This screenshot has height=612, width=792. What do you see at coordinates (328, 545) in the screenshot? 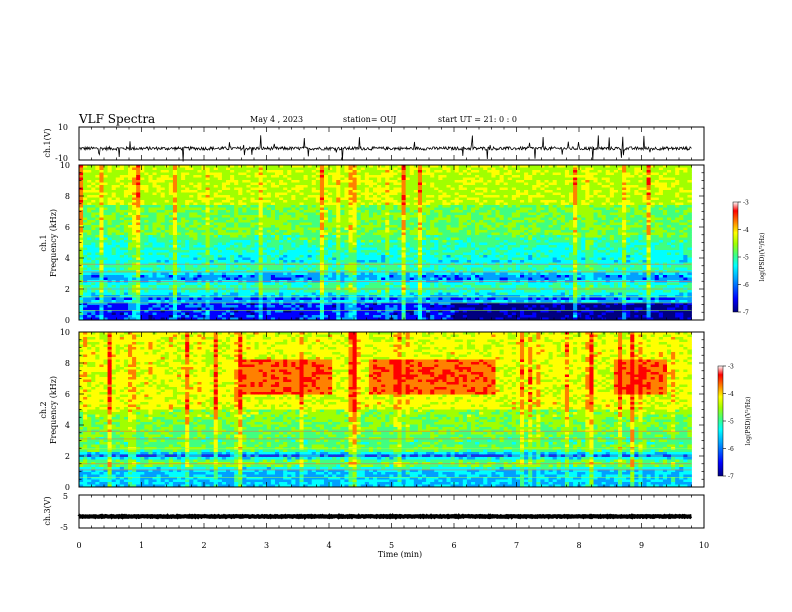
I see `x-tick-label: 4` at bounding box center [328, 545].